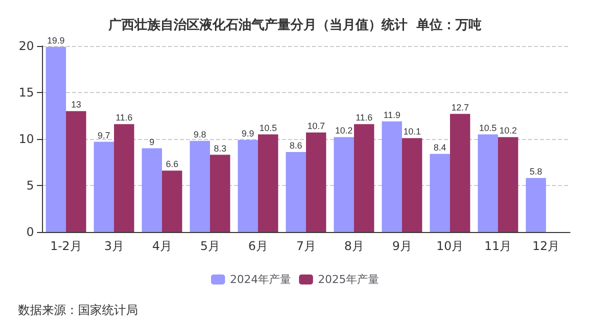  What do you see at coordinates (26, 139) in the screenshot?
I see `y-tick-label: 10` at bounding box center [26, 139].